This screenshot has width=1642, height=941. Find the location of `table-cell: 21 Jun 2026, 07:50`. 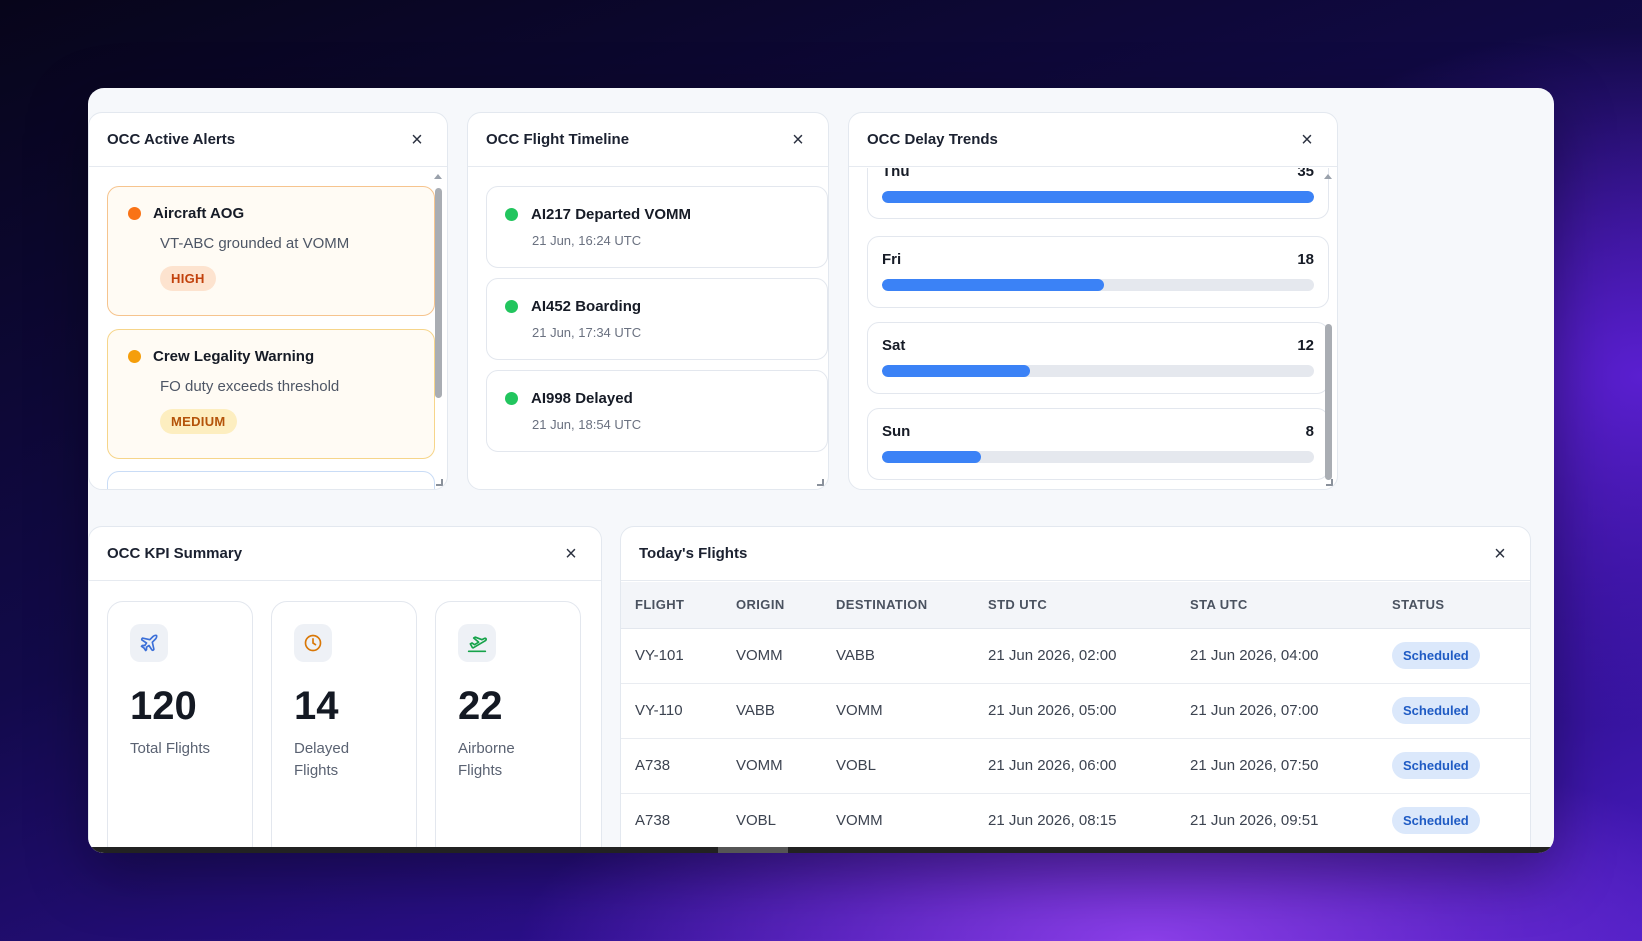

table-cell: 21 Jun 2026, 07:50 is located at coordinates (1277, 766).